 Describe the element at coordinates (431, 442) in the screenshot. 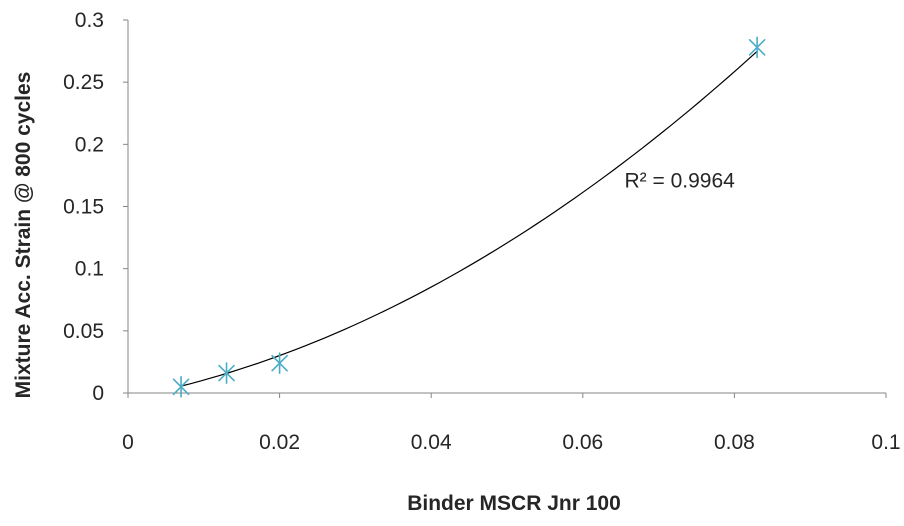

I see `x-tick-label: 0.04` at that location.